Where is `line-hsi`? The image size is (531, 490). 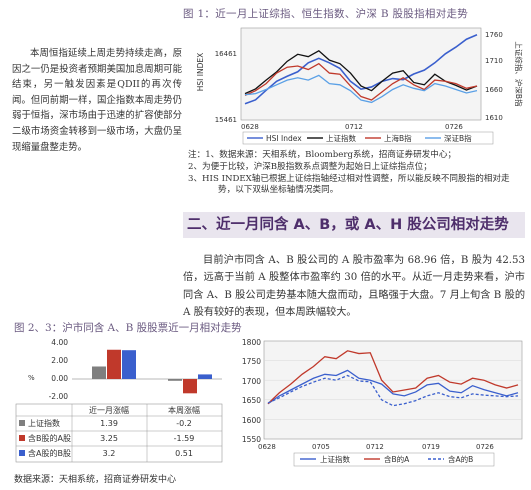
line-hsi is located at coordinates (361, 69).